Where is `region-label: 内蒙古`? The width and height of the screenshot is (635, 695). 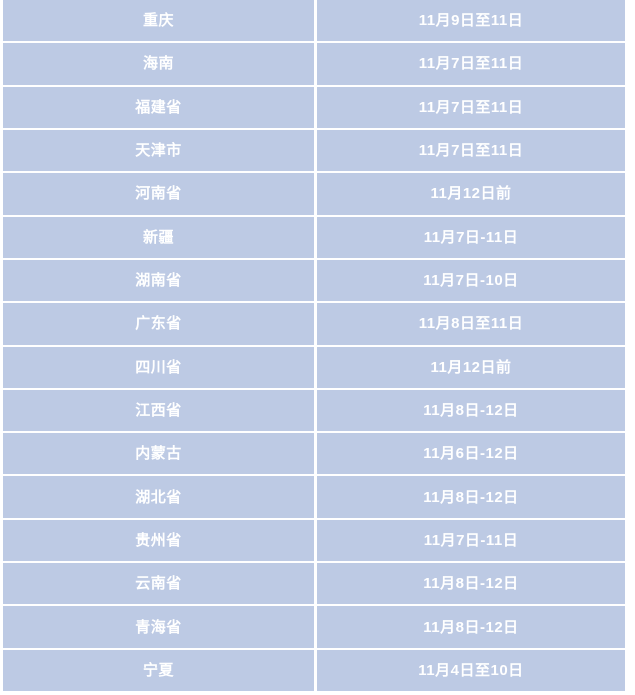
region-label: 内蒙古 is located at coordinates (158, 454).